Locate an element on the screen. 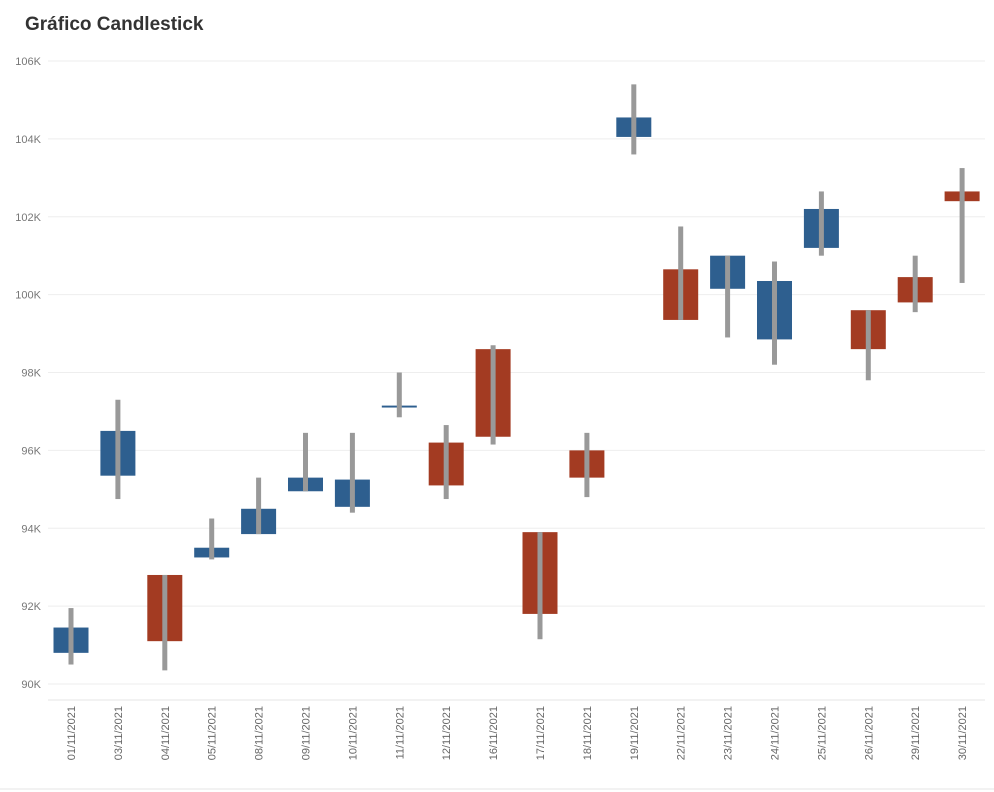 This screenshot has width=994, height=792. x-tick-label: 29/11/2021 is located at coordinates (916, 733).